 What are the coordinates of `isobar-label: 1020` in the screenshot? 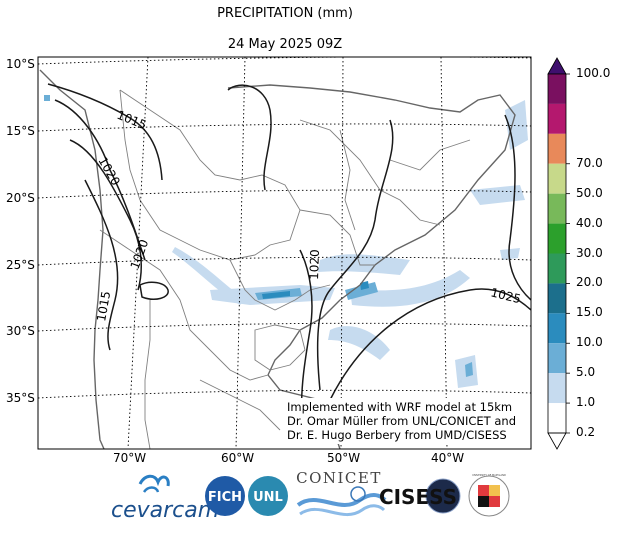 It's located at (314, 264).